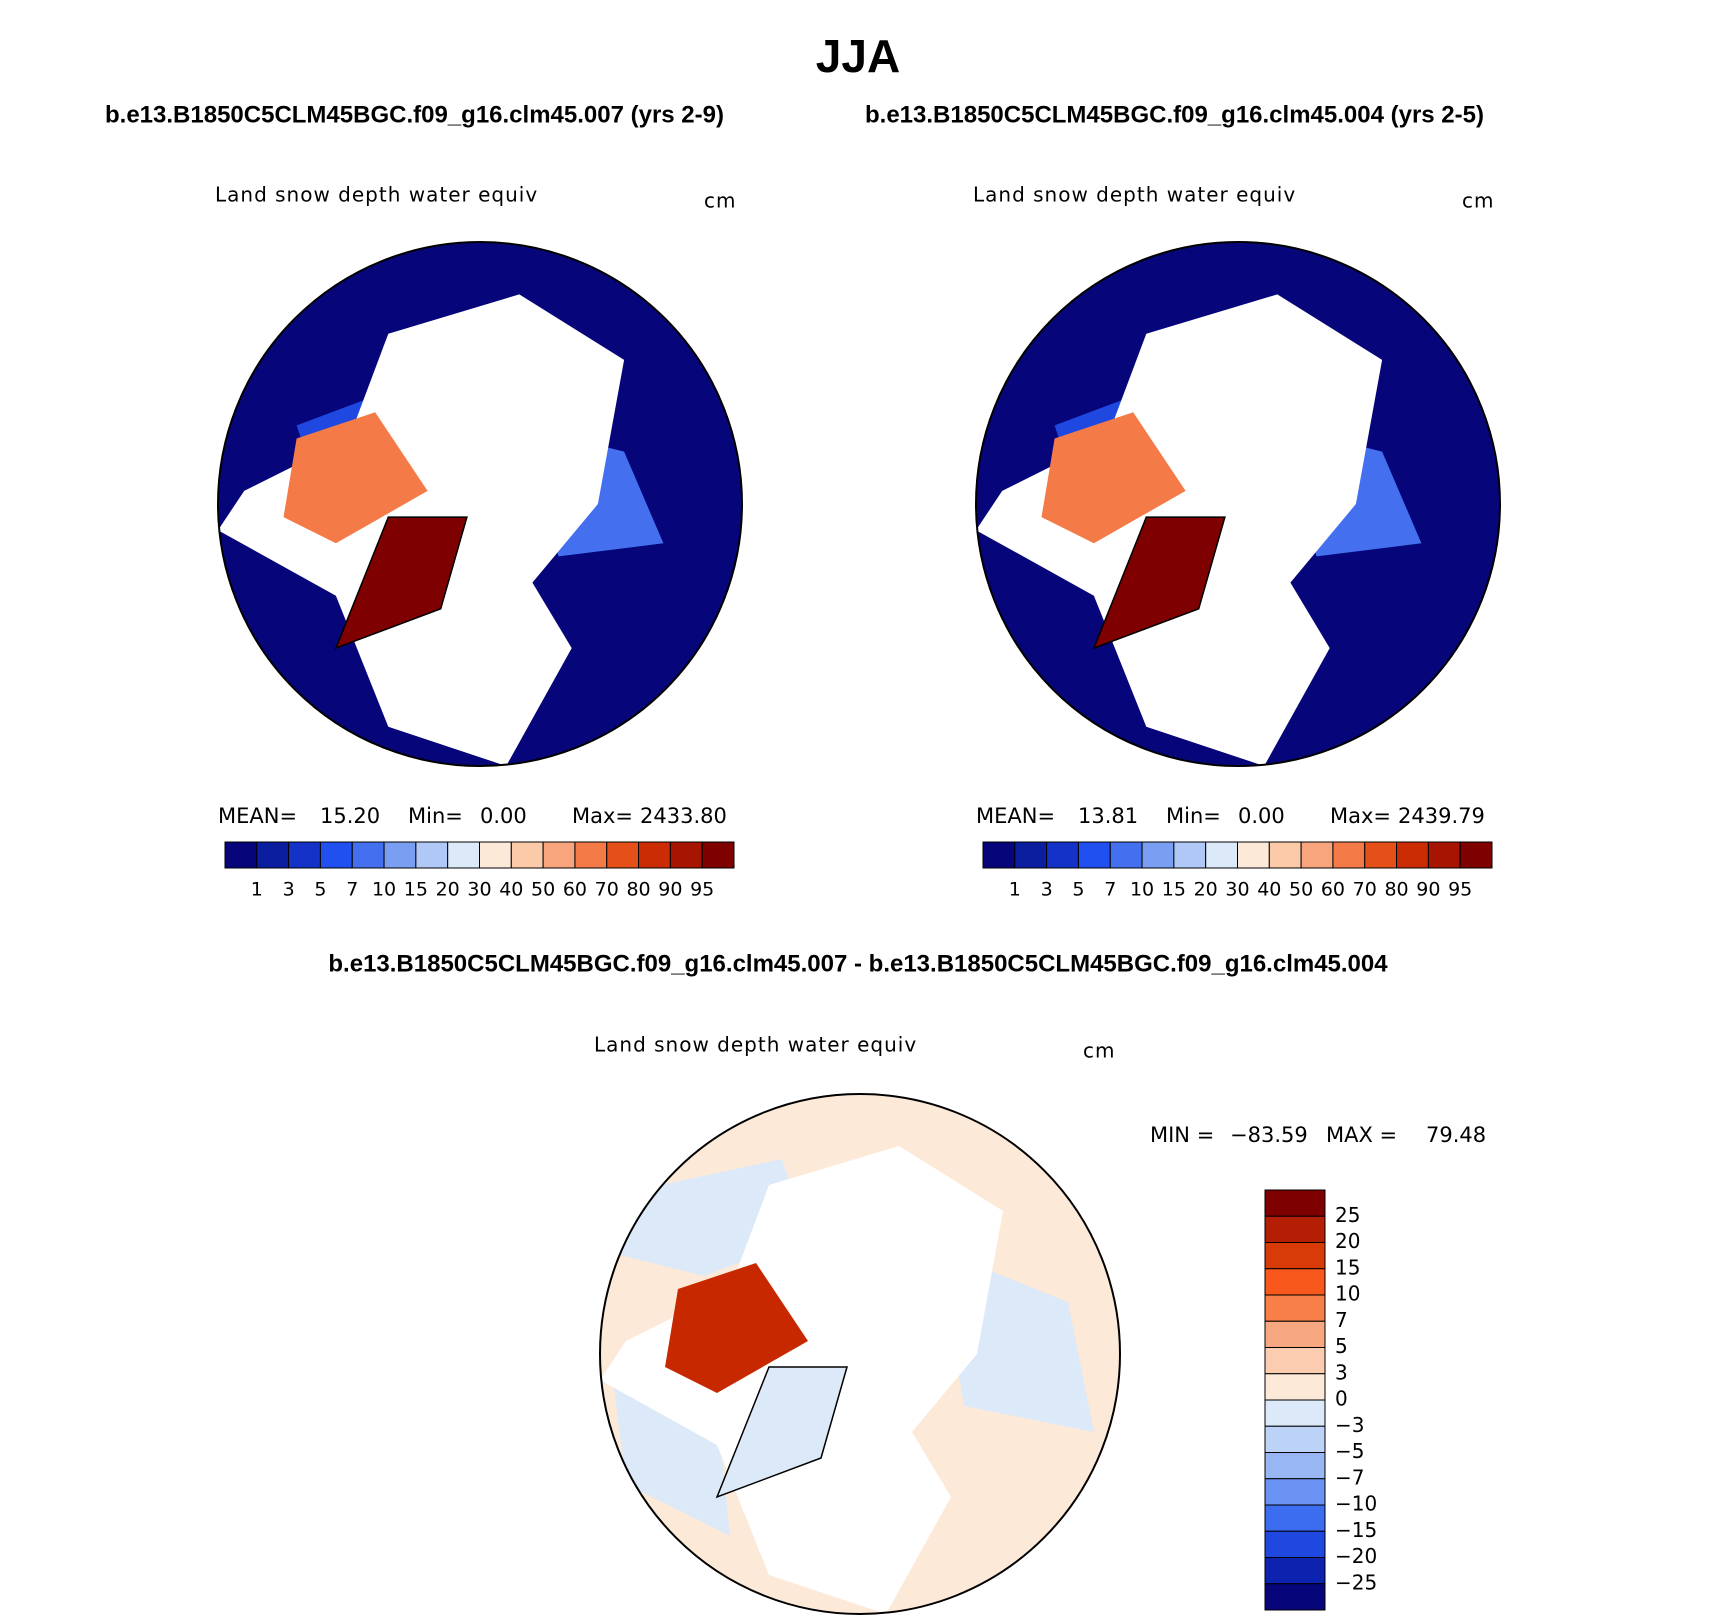 The image size is (1710, 1616). I want to click on colorbar-label: −20, so click(1356, 1556).